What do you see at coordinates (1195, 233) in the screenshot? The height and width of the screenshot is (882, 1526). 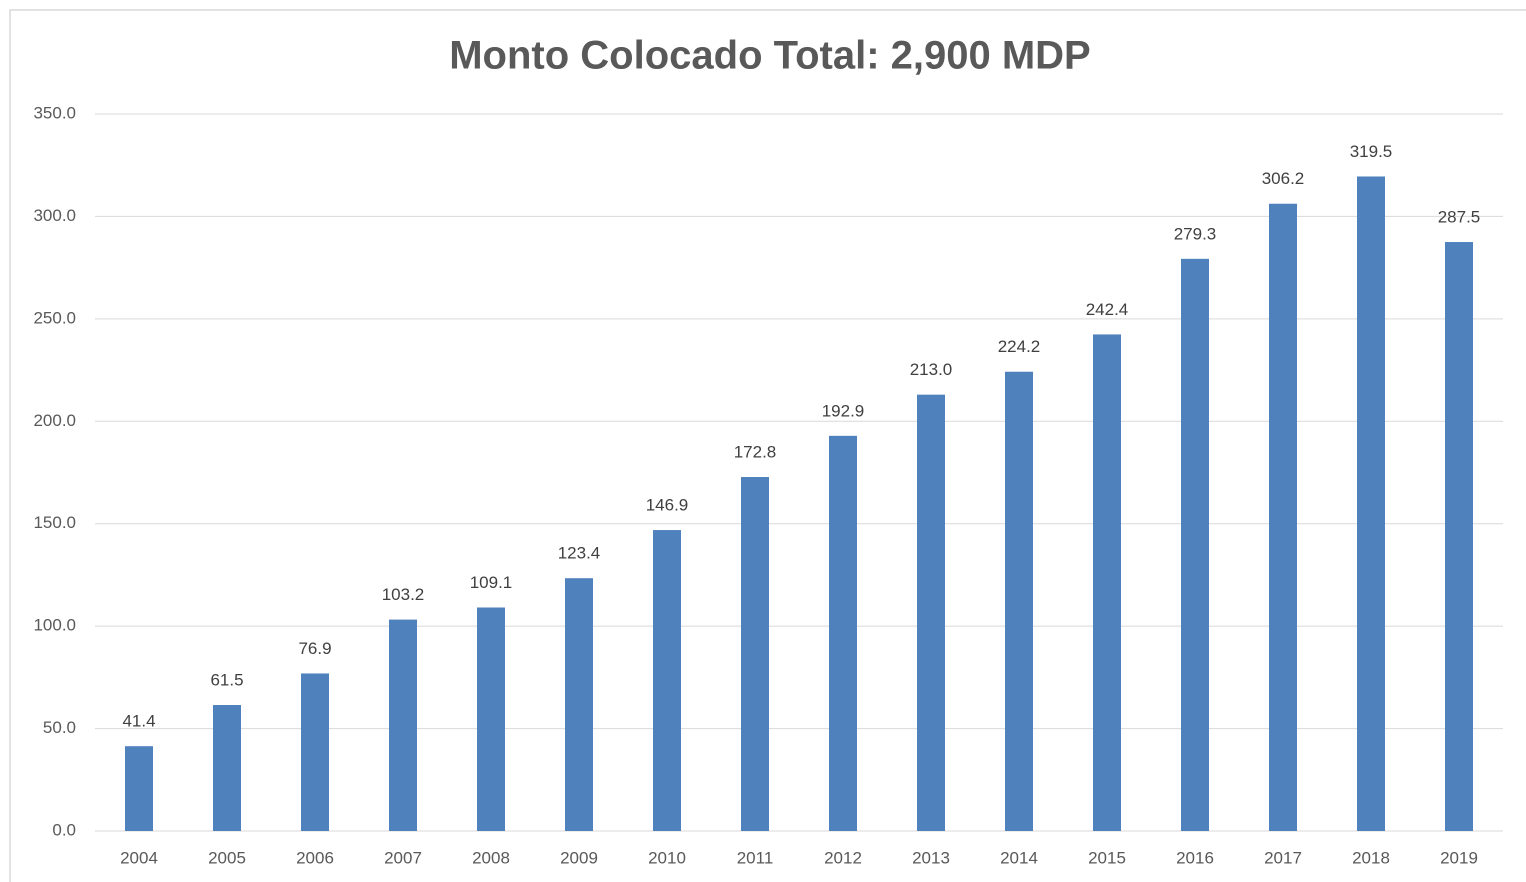 I see `data-label: 279.3` at bounding box center [1195, 233].